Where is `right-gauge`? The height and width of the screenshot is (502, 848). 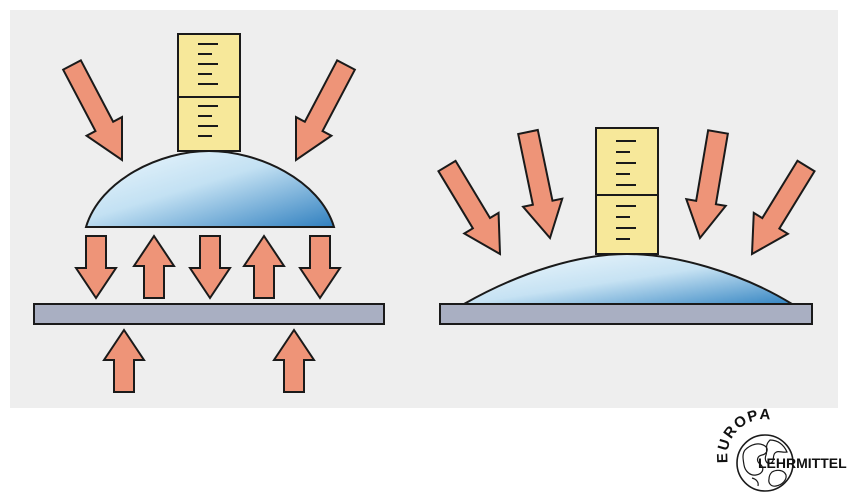
right-gauge is located at coordinates (627, 191).